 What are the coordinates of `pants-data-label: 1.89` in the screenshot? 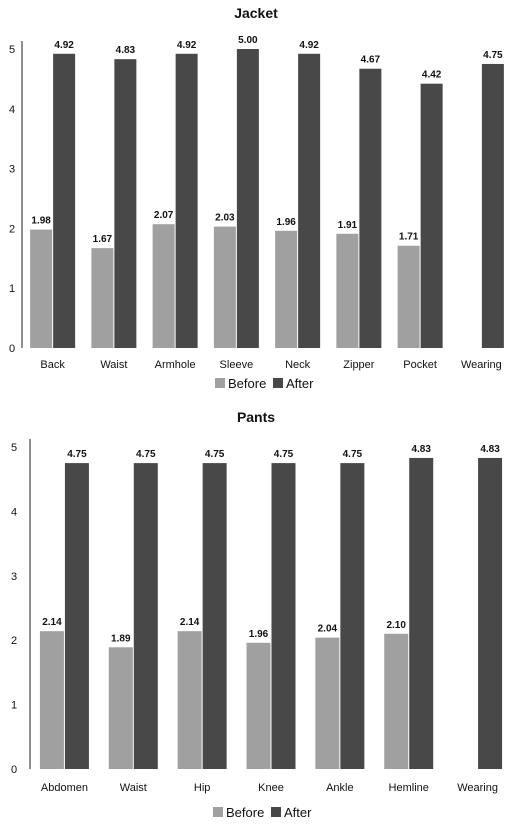 It's located at (121, 638).